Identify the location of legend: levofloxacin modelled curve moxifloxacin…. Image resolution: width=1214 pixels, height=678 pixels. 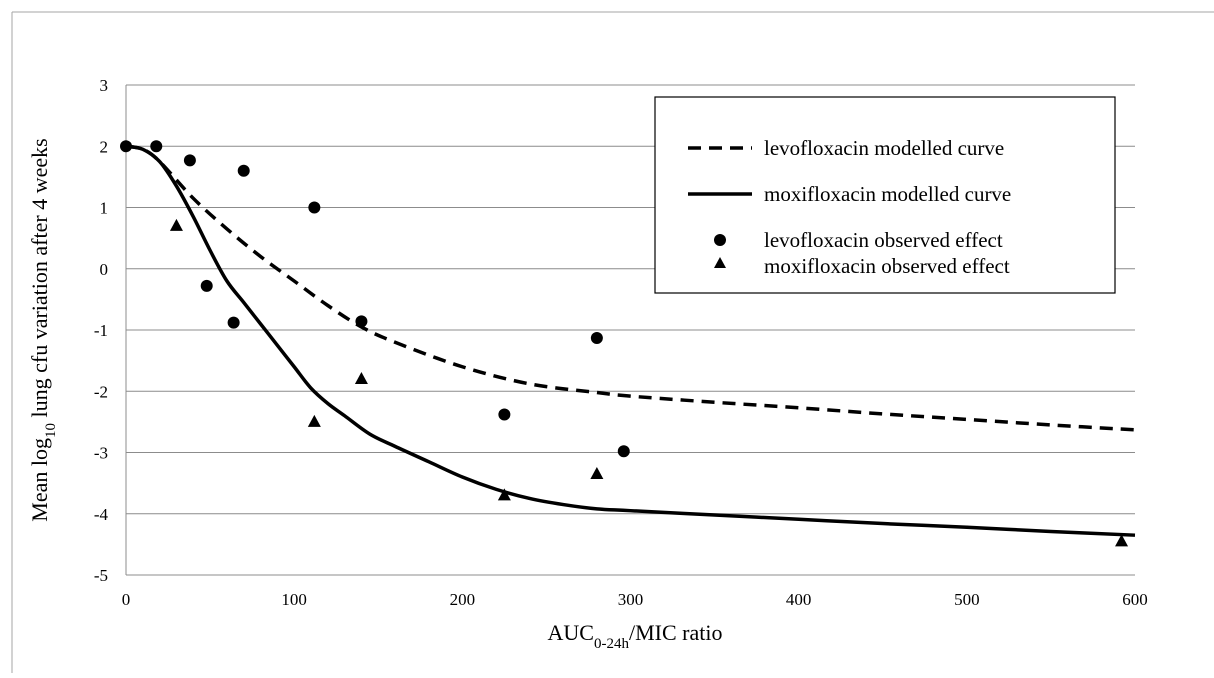
(885, 195).